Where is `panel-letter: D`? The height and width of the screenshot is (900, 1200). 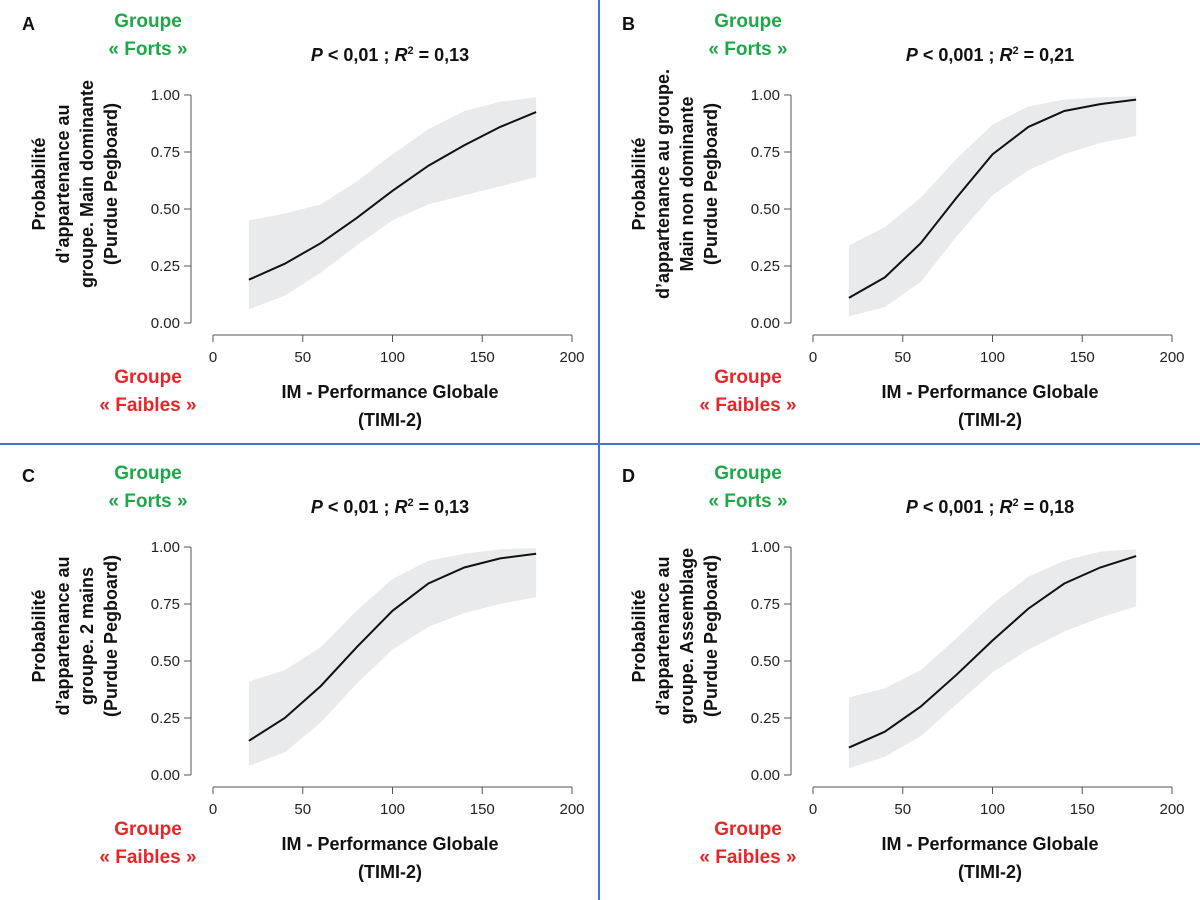
panel-letter: D is located at coordinates (628, 476).